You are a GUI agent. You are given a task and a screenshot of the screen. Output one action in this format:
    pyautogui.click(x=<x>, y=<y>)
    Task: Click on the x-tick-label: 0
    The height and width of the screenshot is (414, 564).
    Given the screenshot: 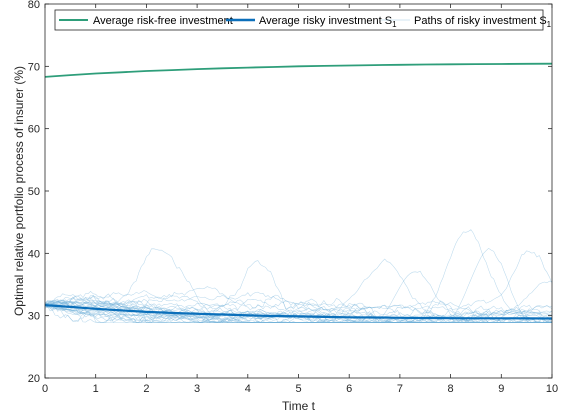 What is the action you would take?
    pyautogui.click(x=45, y=389)
    